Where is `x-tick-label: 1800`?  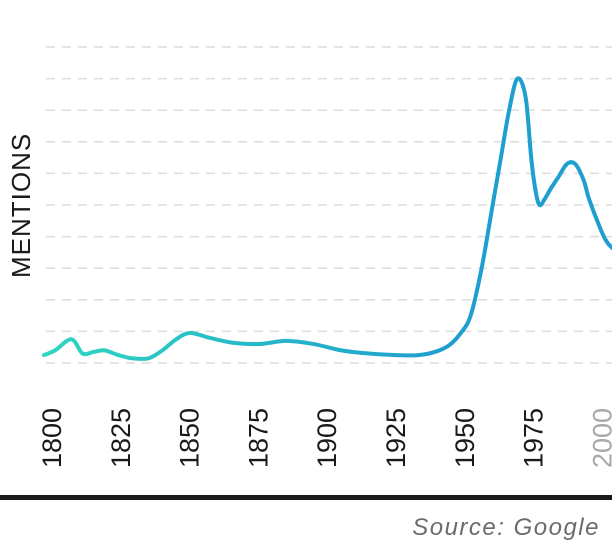
x-tick-label: 1800 is located at coordinates (52, 438).